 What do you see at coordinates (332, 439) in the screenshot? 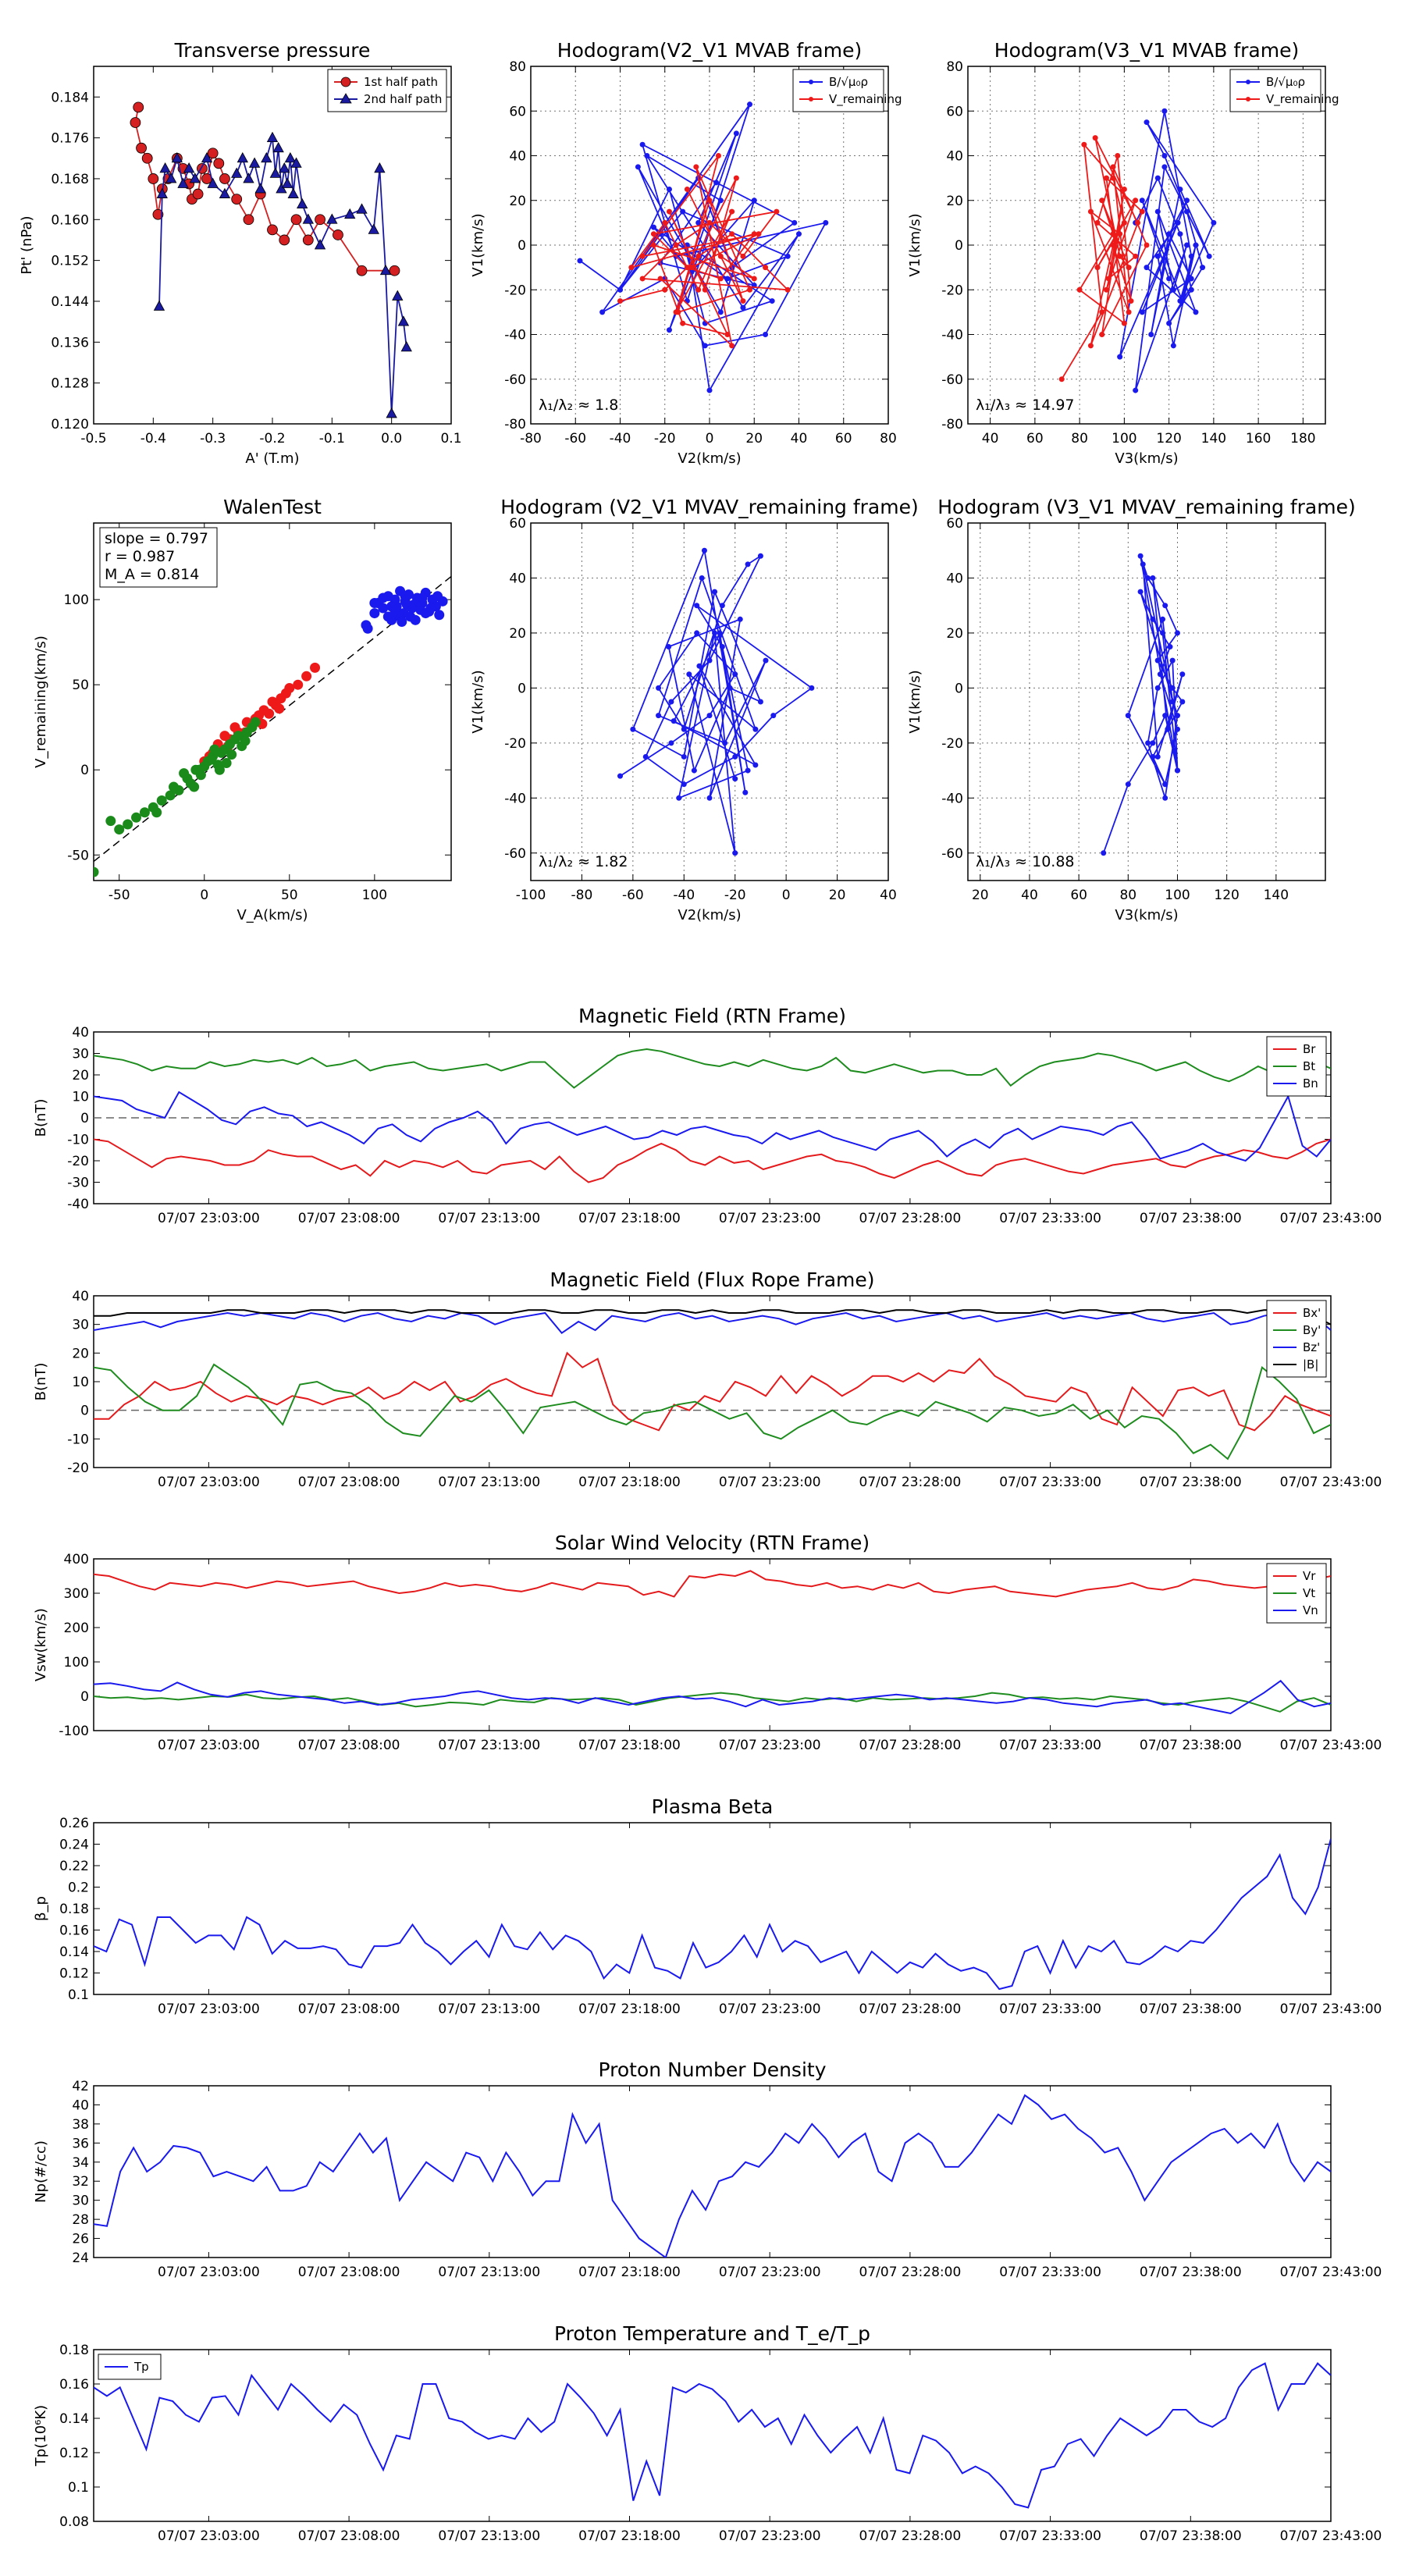
I see `x-tick-label: -0.1` at bounding box center [332, 439].